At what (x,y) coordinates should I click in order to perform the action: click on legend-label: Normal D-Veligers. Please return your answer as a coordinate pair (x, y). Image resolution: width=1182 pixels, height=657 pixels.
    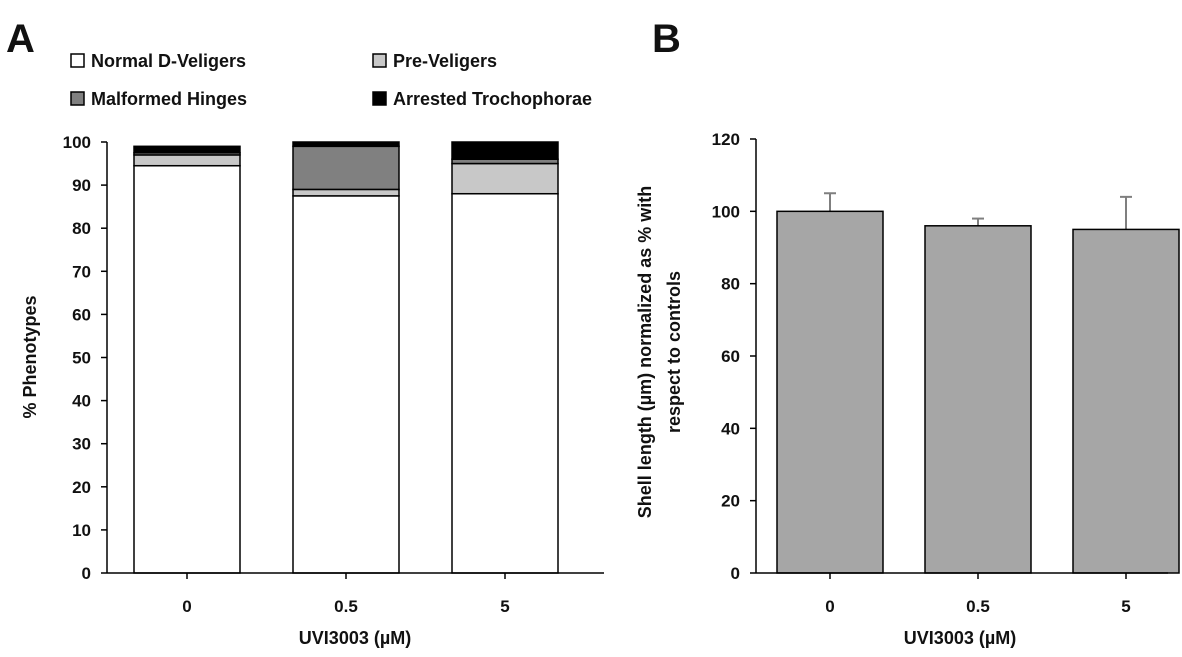
    Looking at the image, I should click on (168, 61).